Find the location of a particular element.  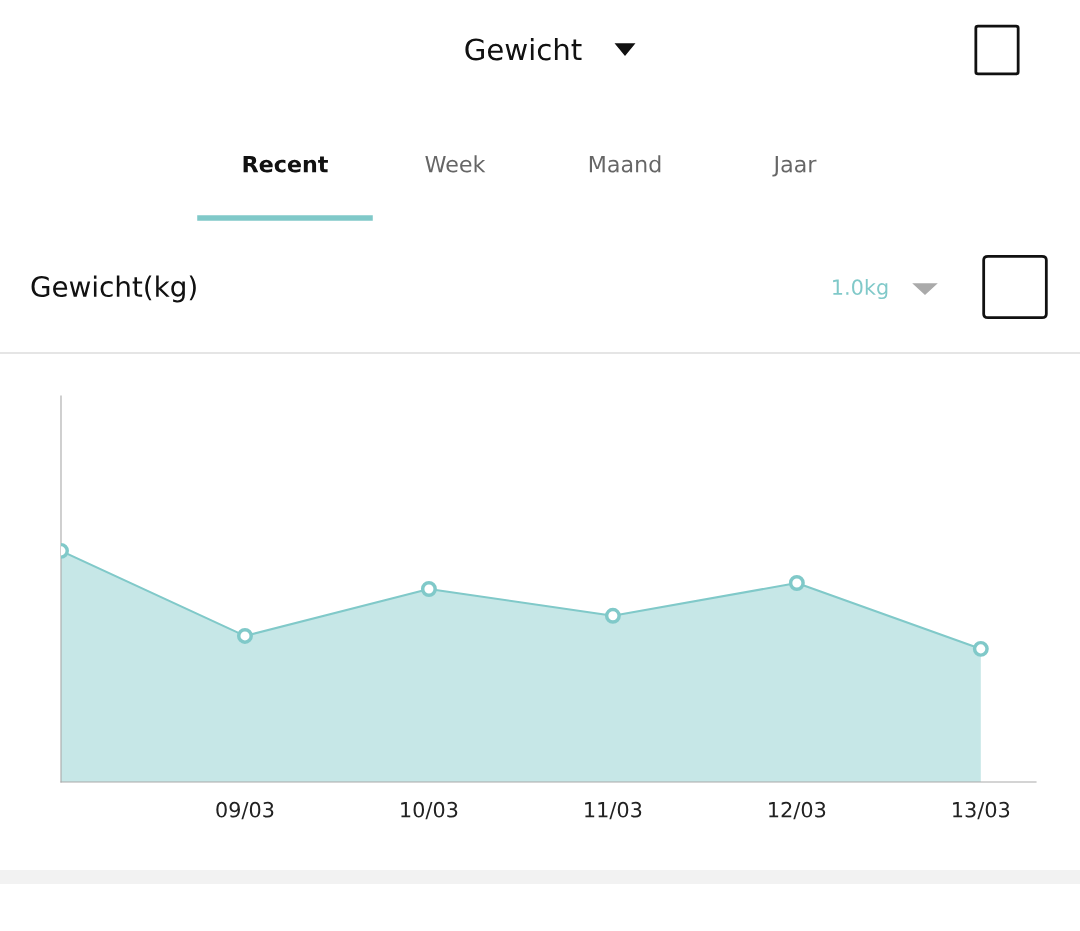

x-tick-label: 12/03 is located at coordinates (797, 810).